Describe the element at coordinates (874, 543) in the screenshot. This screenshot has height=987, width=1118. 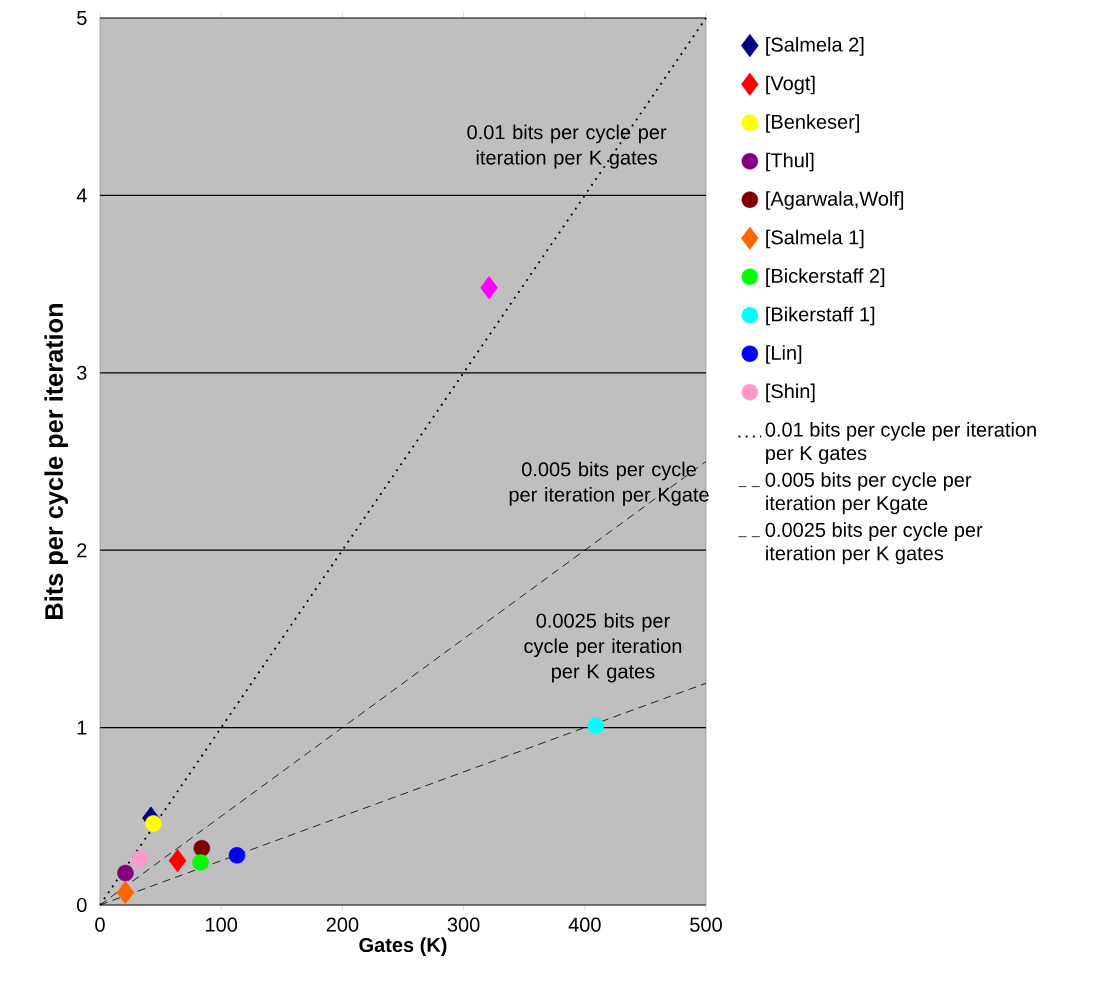
I see `legend-label: 0.0025 bits per cycle per iteration per K gates` at that location.